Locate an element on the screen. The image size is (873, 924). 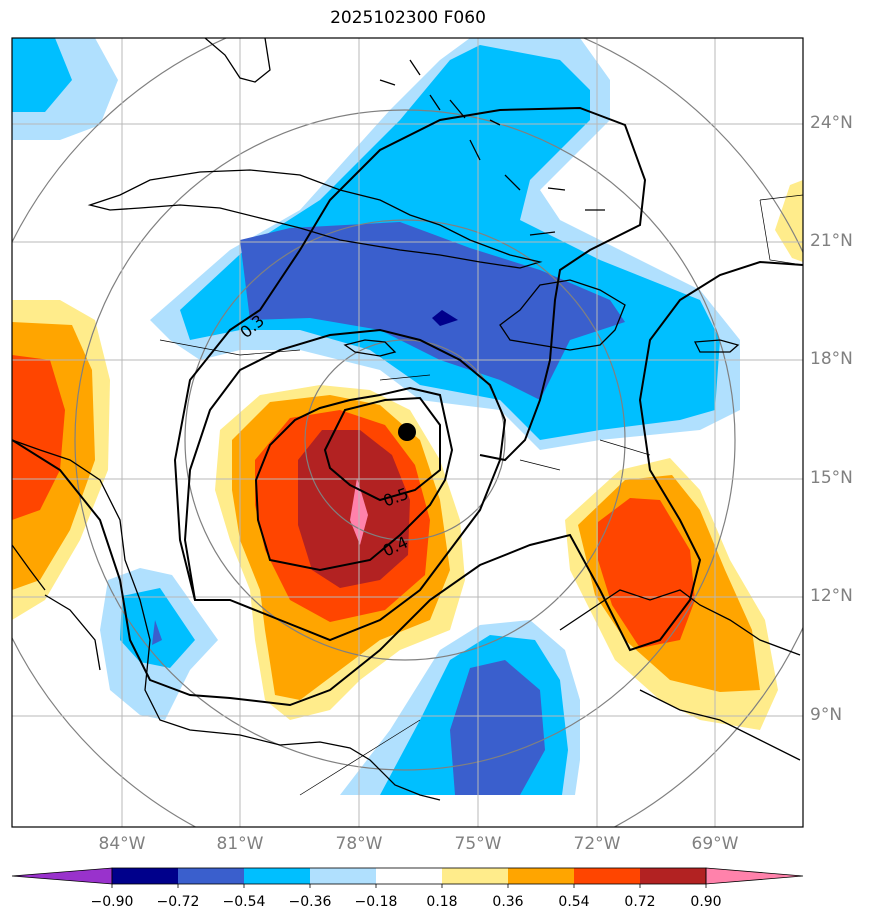
storm-center-dot is located at coordinates (407, 432).